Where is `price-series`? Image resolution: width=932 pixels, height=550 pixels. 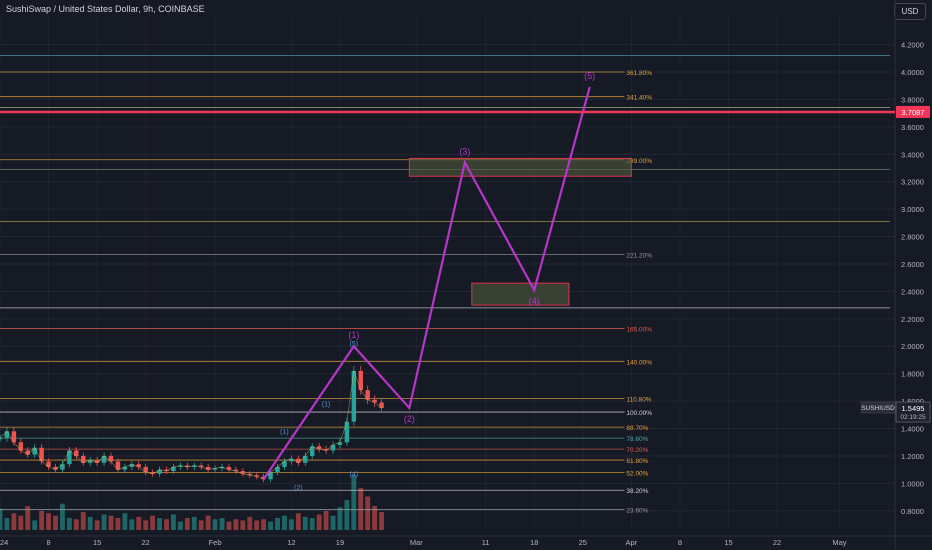 price-series is located at coordinates (192, 424).